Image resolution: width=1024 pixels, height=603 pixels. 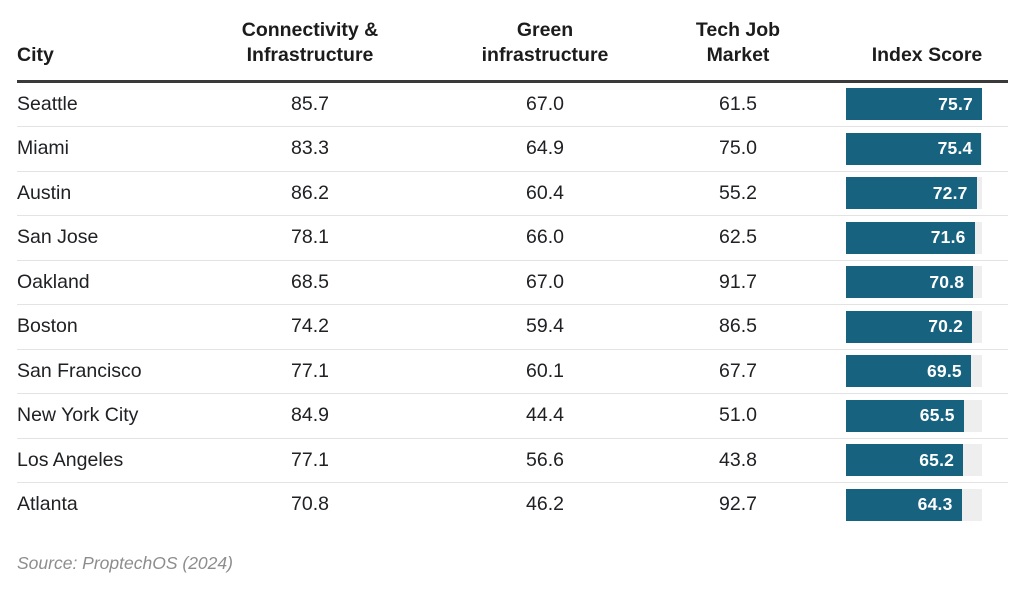 I want to click on index-score-bar: 65.5, so click(x=905, y=415).